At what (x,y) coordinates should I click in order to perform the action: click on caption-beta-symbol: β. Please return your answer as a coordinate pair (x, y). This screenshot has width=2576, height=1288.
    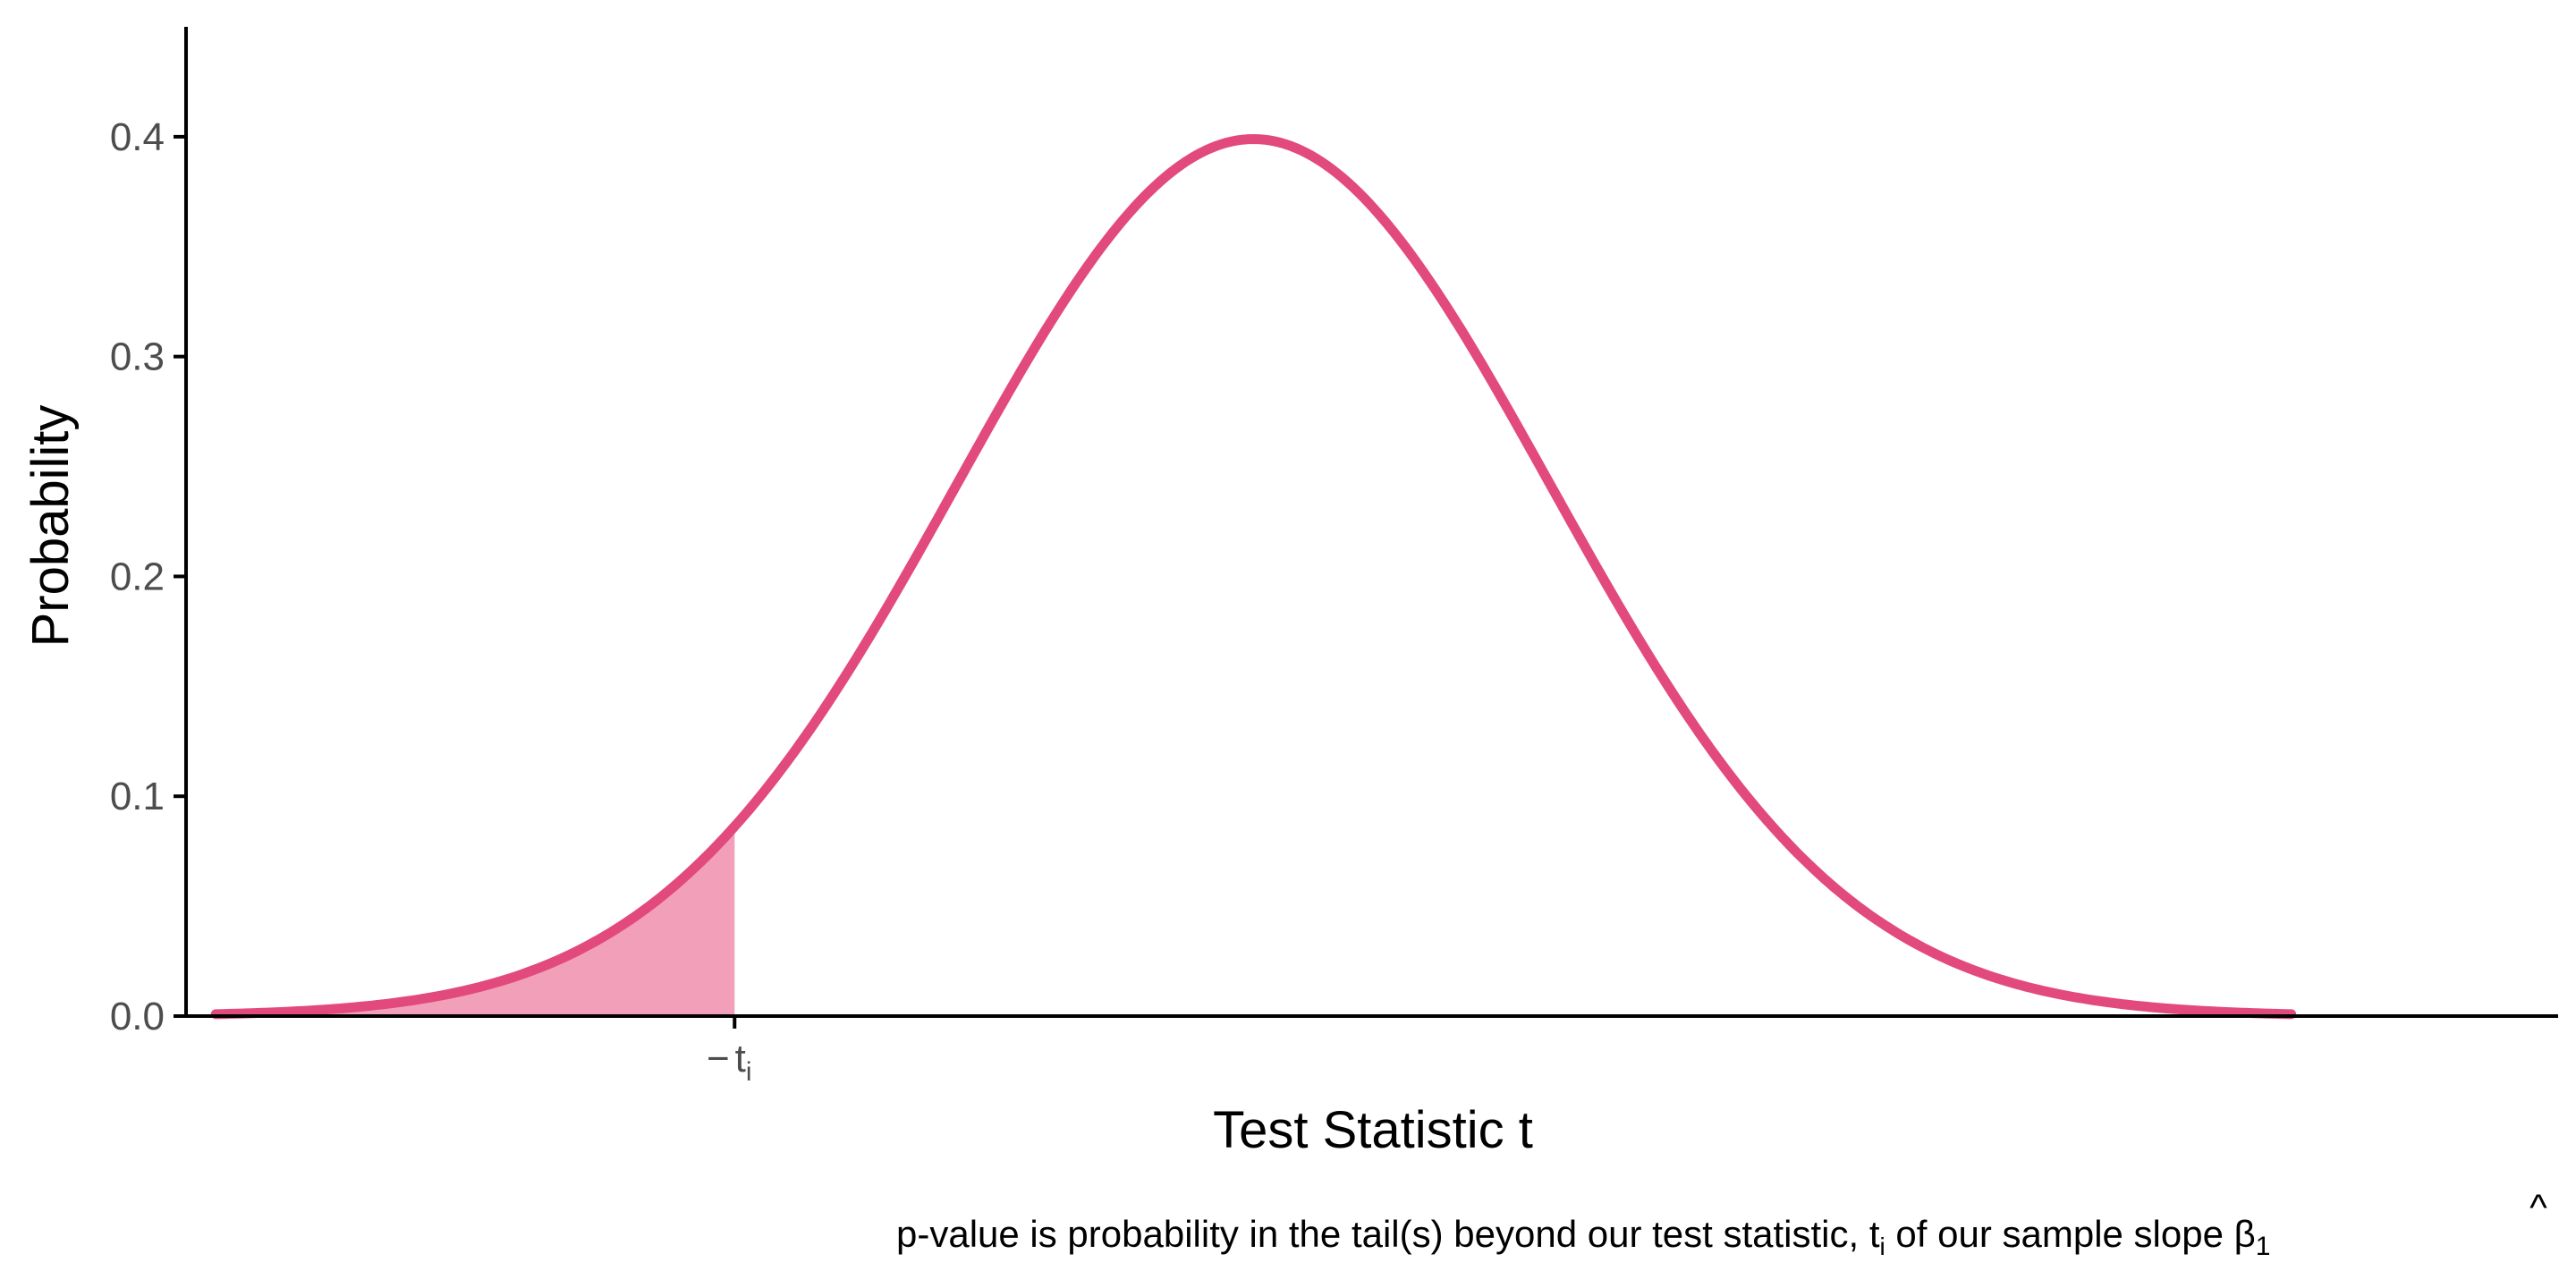
    Looking at the image, I should click on (2245, 1234).